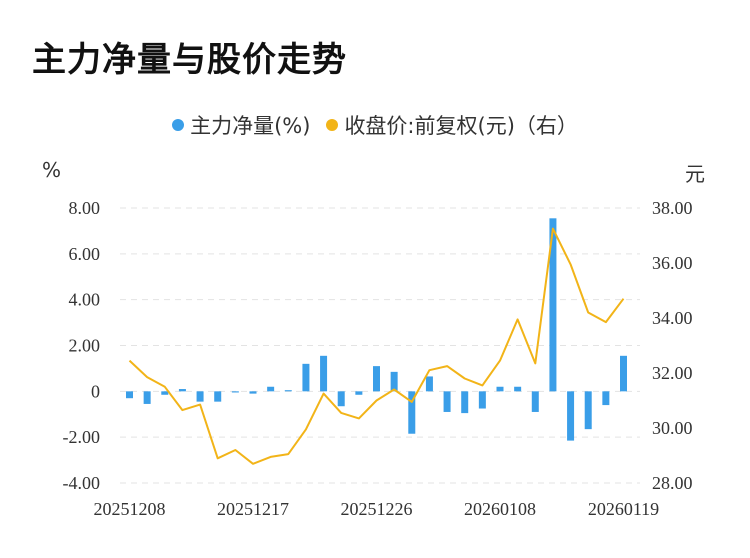 This screenshot has width=750, height=558. What do you see at coordinates (672, 373) in the screenshot?
I see `right-axis-tick-label: 32.00` at bounding box center [672, 373].